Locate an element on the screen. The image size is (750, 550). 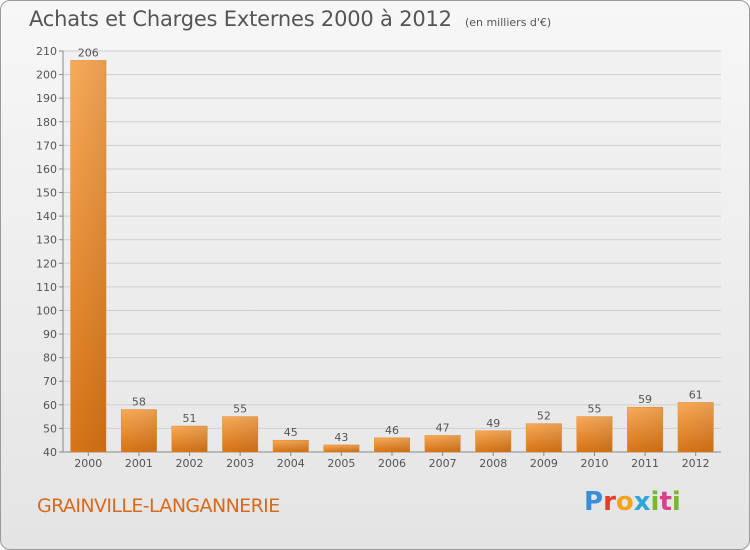
bar-shade-2011 is located at coordinates (645, 429).